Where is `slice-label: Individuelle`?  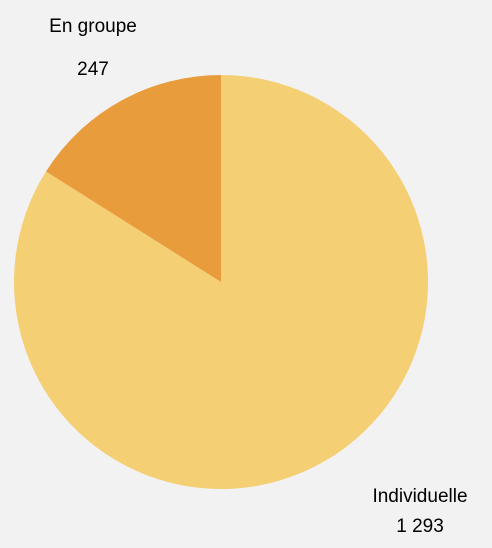
slice-label: Individuelle is located at coordinates (419, 496).